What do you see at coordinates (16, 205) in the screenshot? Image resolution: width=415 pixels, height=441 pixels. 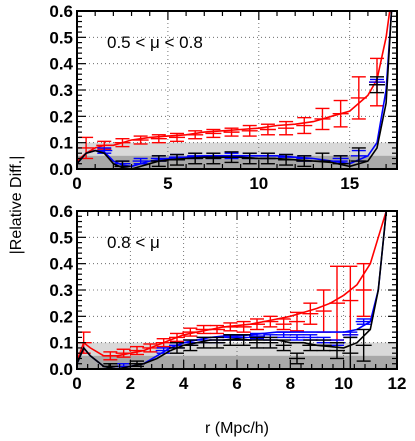 I see `y-axis-title: |Relative Diff.|` at bounding box center [16, 205].